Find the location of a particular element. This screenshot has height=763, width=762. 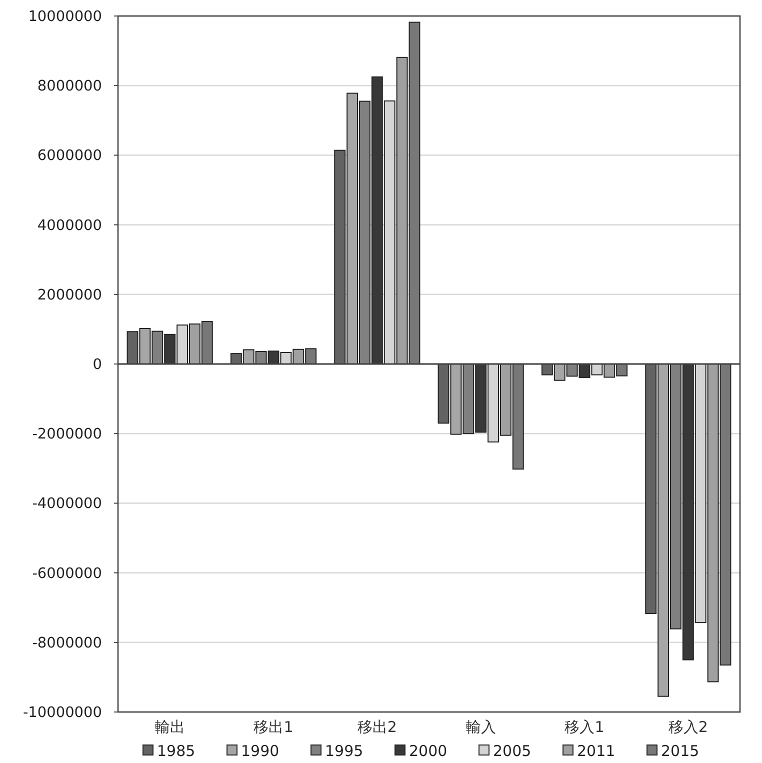

y-tick-label: -8000000 is located at coordinates (67, 643).